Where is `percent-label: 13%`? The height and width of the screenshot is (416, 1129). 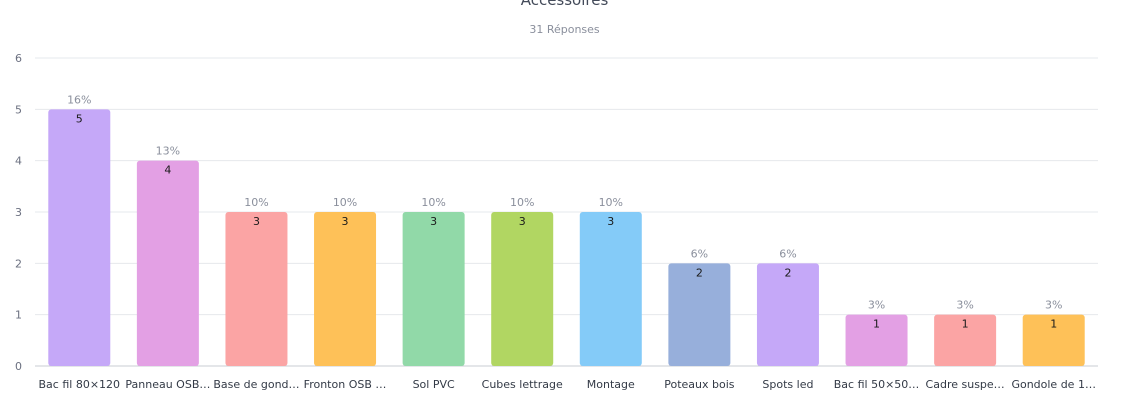
percent-label: 13% is located at coordinates (168, 151).